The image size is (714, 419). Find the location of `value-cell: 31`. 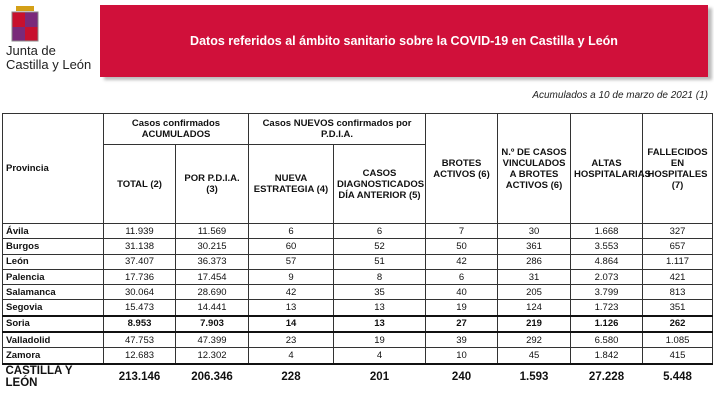

value-cell: 31 is located at coordinates (534, 277).